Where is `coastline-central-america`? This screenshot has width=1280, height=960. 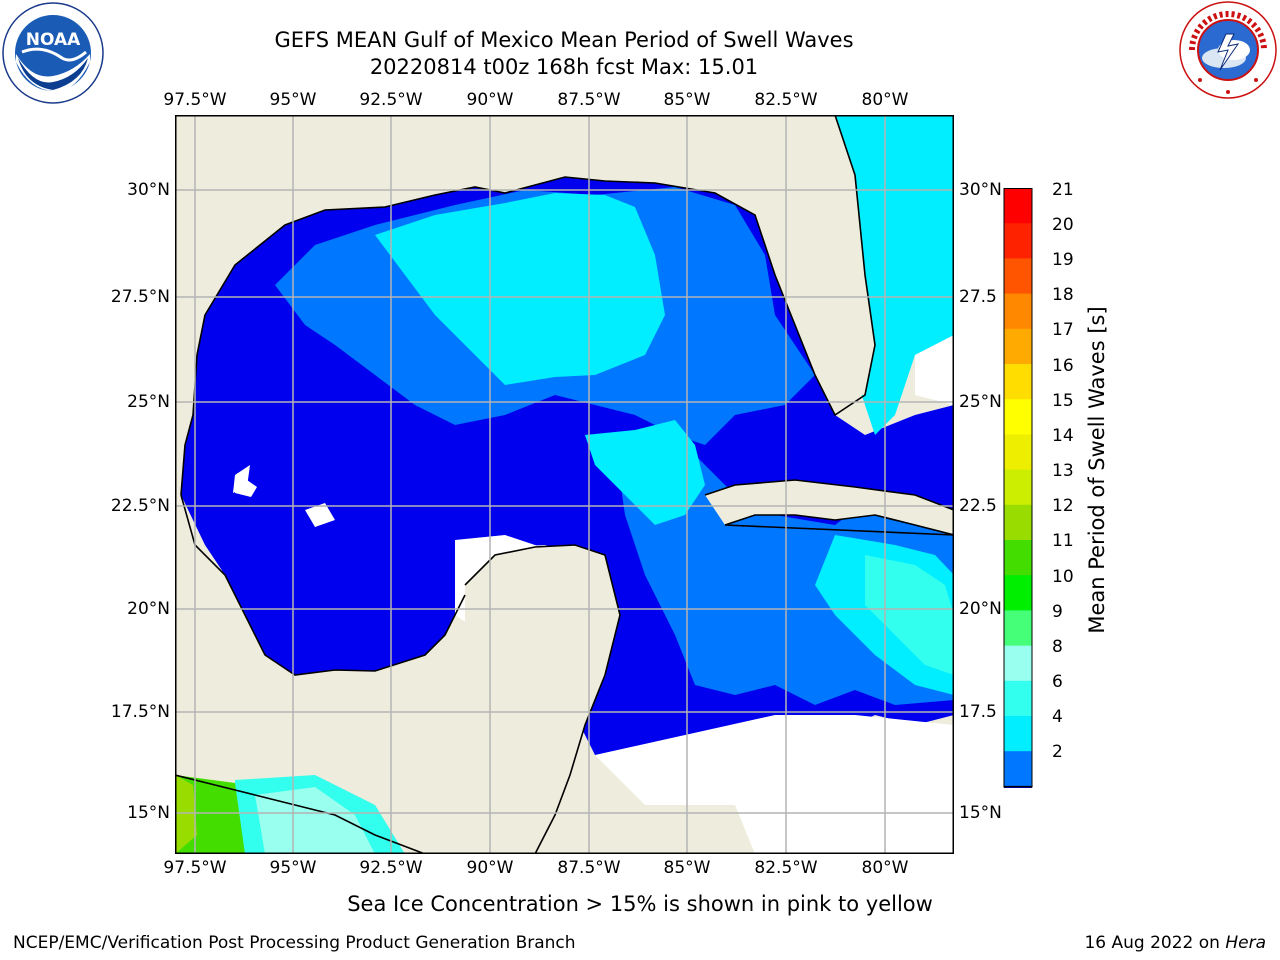
coastline-central-america is located at coordinates (300, 814).